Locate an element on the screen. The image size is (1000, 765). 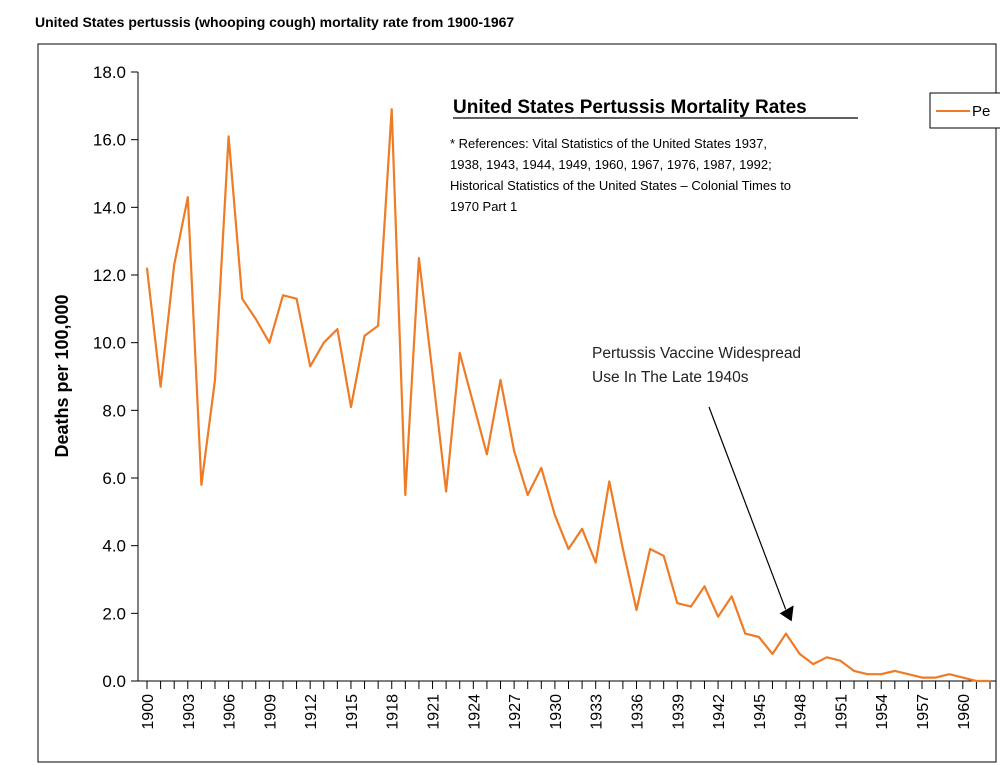
y-tick-label: 6.0 is located at coordinates (114, 478).